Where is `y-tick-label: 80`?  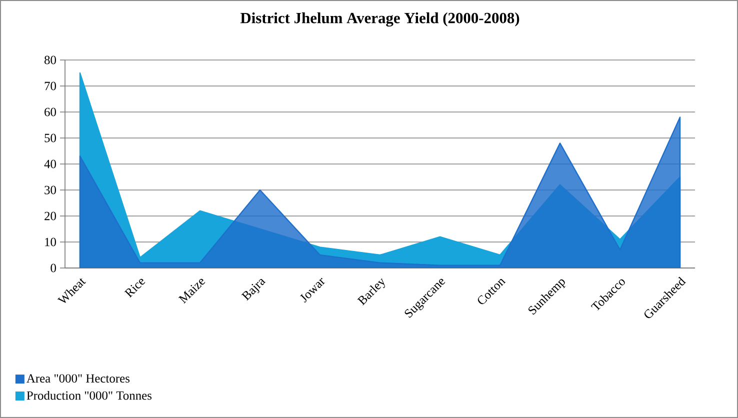
y-tick-label: 80 is located at coordinates (50, 60).